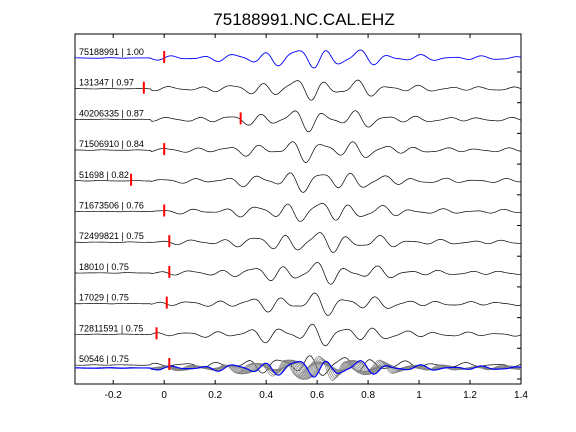 The image size is (576, 432). Describe the element at coordinates (111, 328) in the screenshot. I see `trace-label: 72811591 | 0.75` at that location.